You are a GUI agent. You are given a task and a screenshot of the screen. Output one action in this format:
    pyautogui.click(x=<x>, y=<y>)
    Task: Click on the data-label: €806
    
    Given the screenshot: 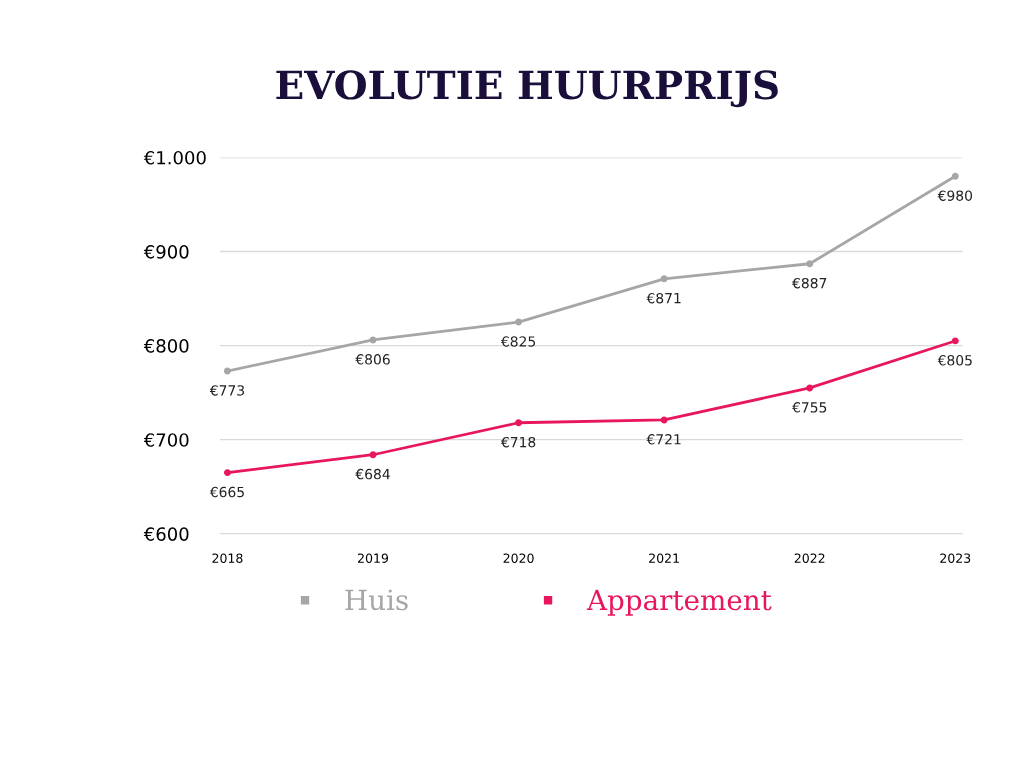 What is the action you would take?
    pyautogui.click(x=372, y=359)
    